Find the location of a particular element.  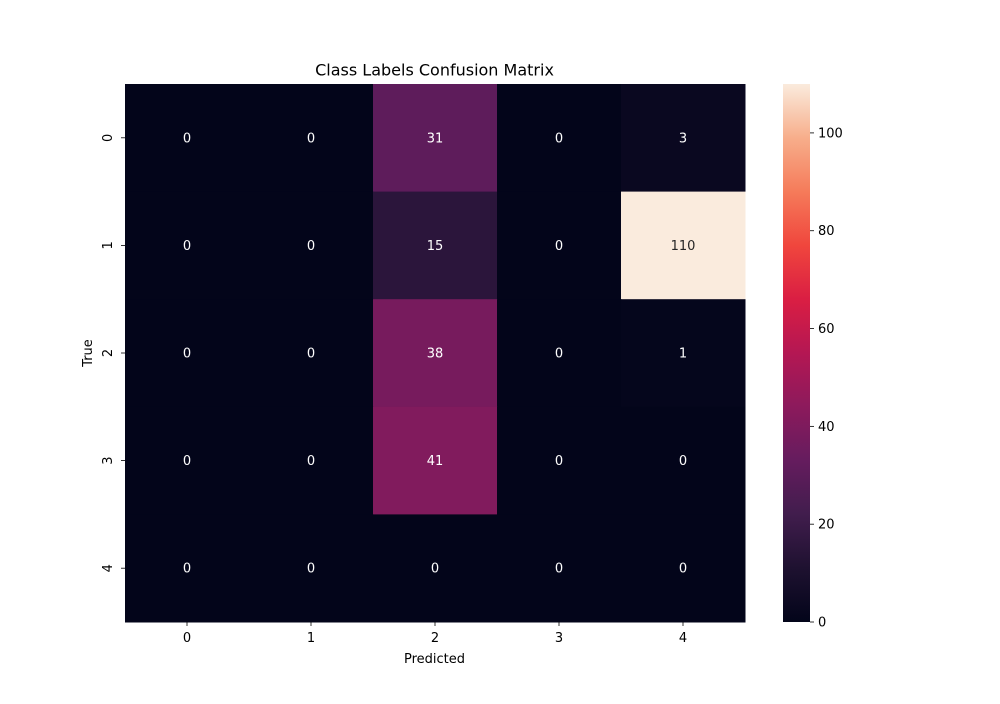

y-axis: 0 1 2 3 4 is located at coordinates (113, 353).